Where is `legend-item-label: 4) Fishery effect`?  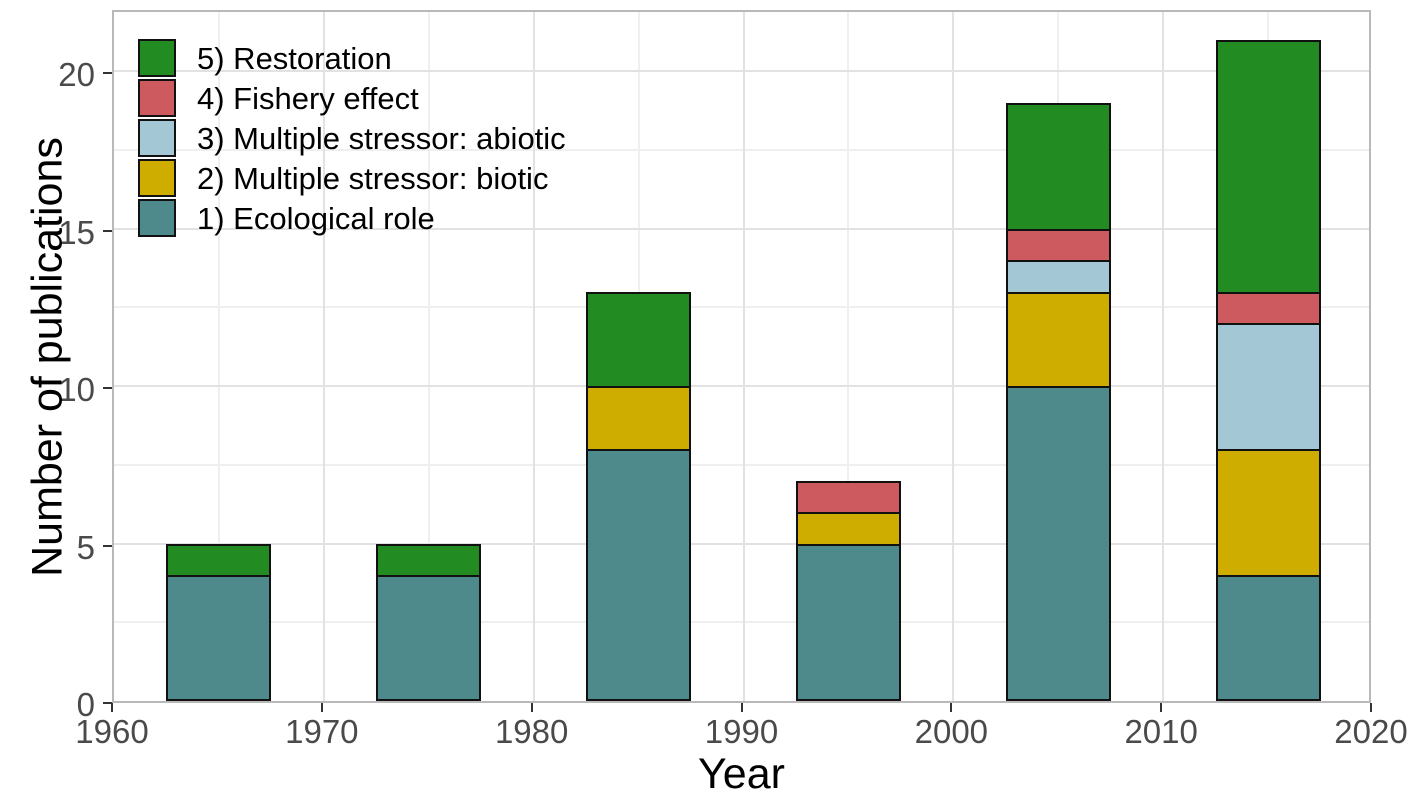
legend-item-label: 4) Fishery effect is located at coordinates (308, 98).